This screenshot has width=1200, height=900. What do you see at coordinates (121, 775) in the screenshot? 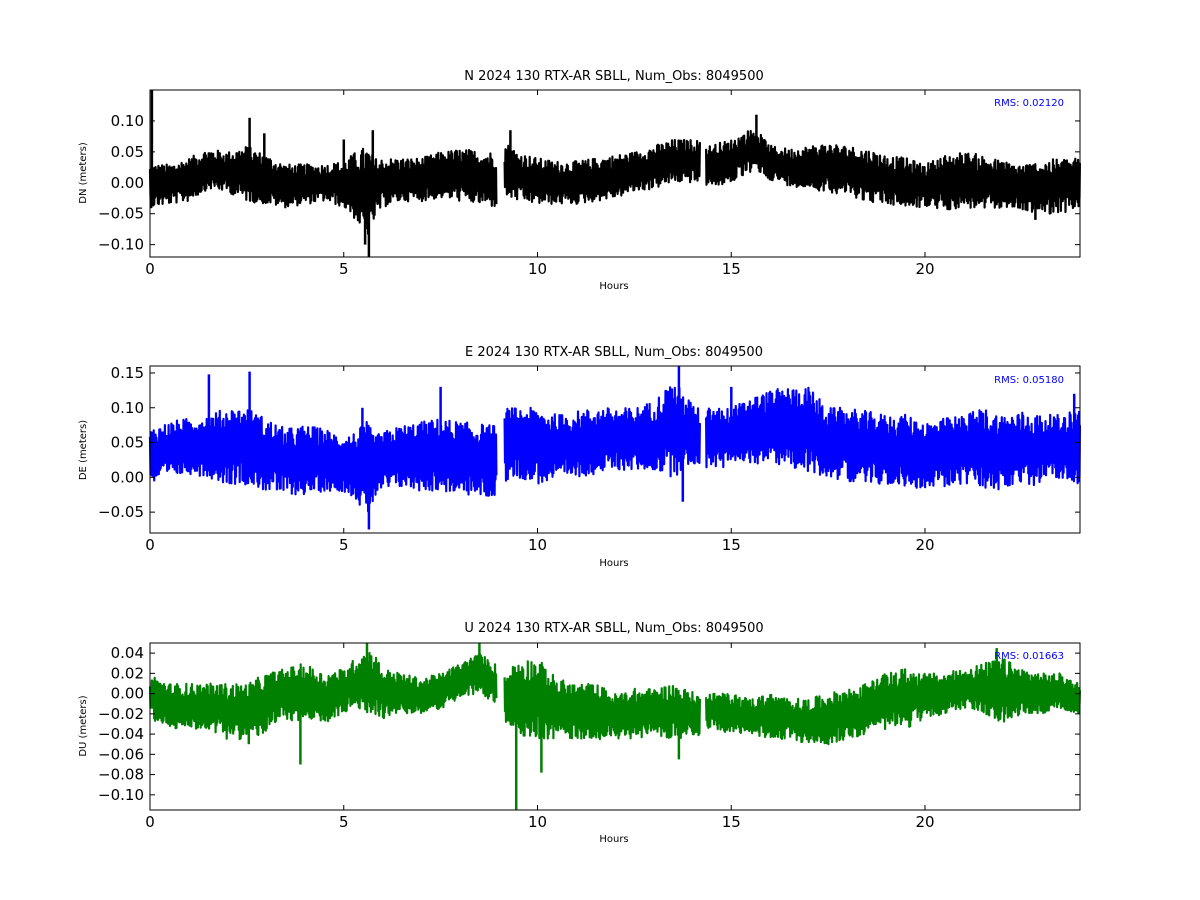
I see `y-tick-label: −0.08` at bounding box center [121, 775].